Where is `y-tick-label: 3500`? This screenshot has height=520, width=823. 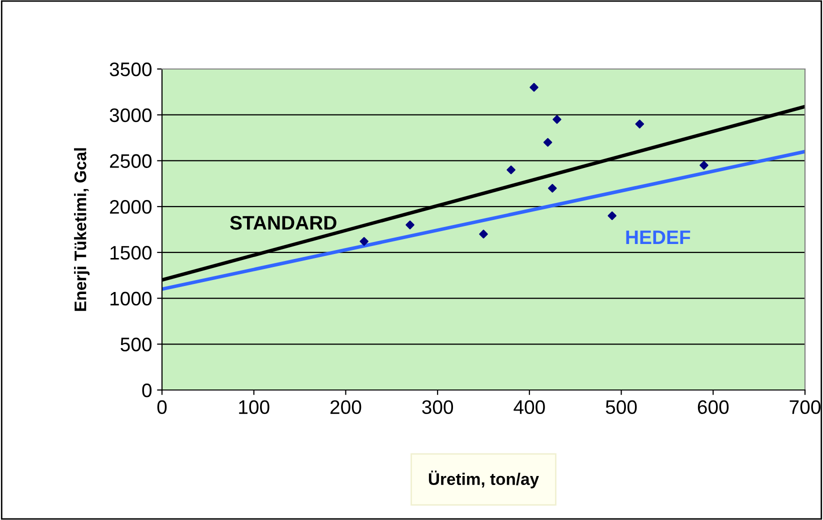
y-tick-label: 3500 is located at coordinates (131, 69).